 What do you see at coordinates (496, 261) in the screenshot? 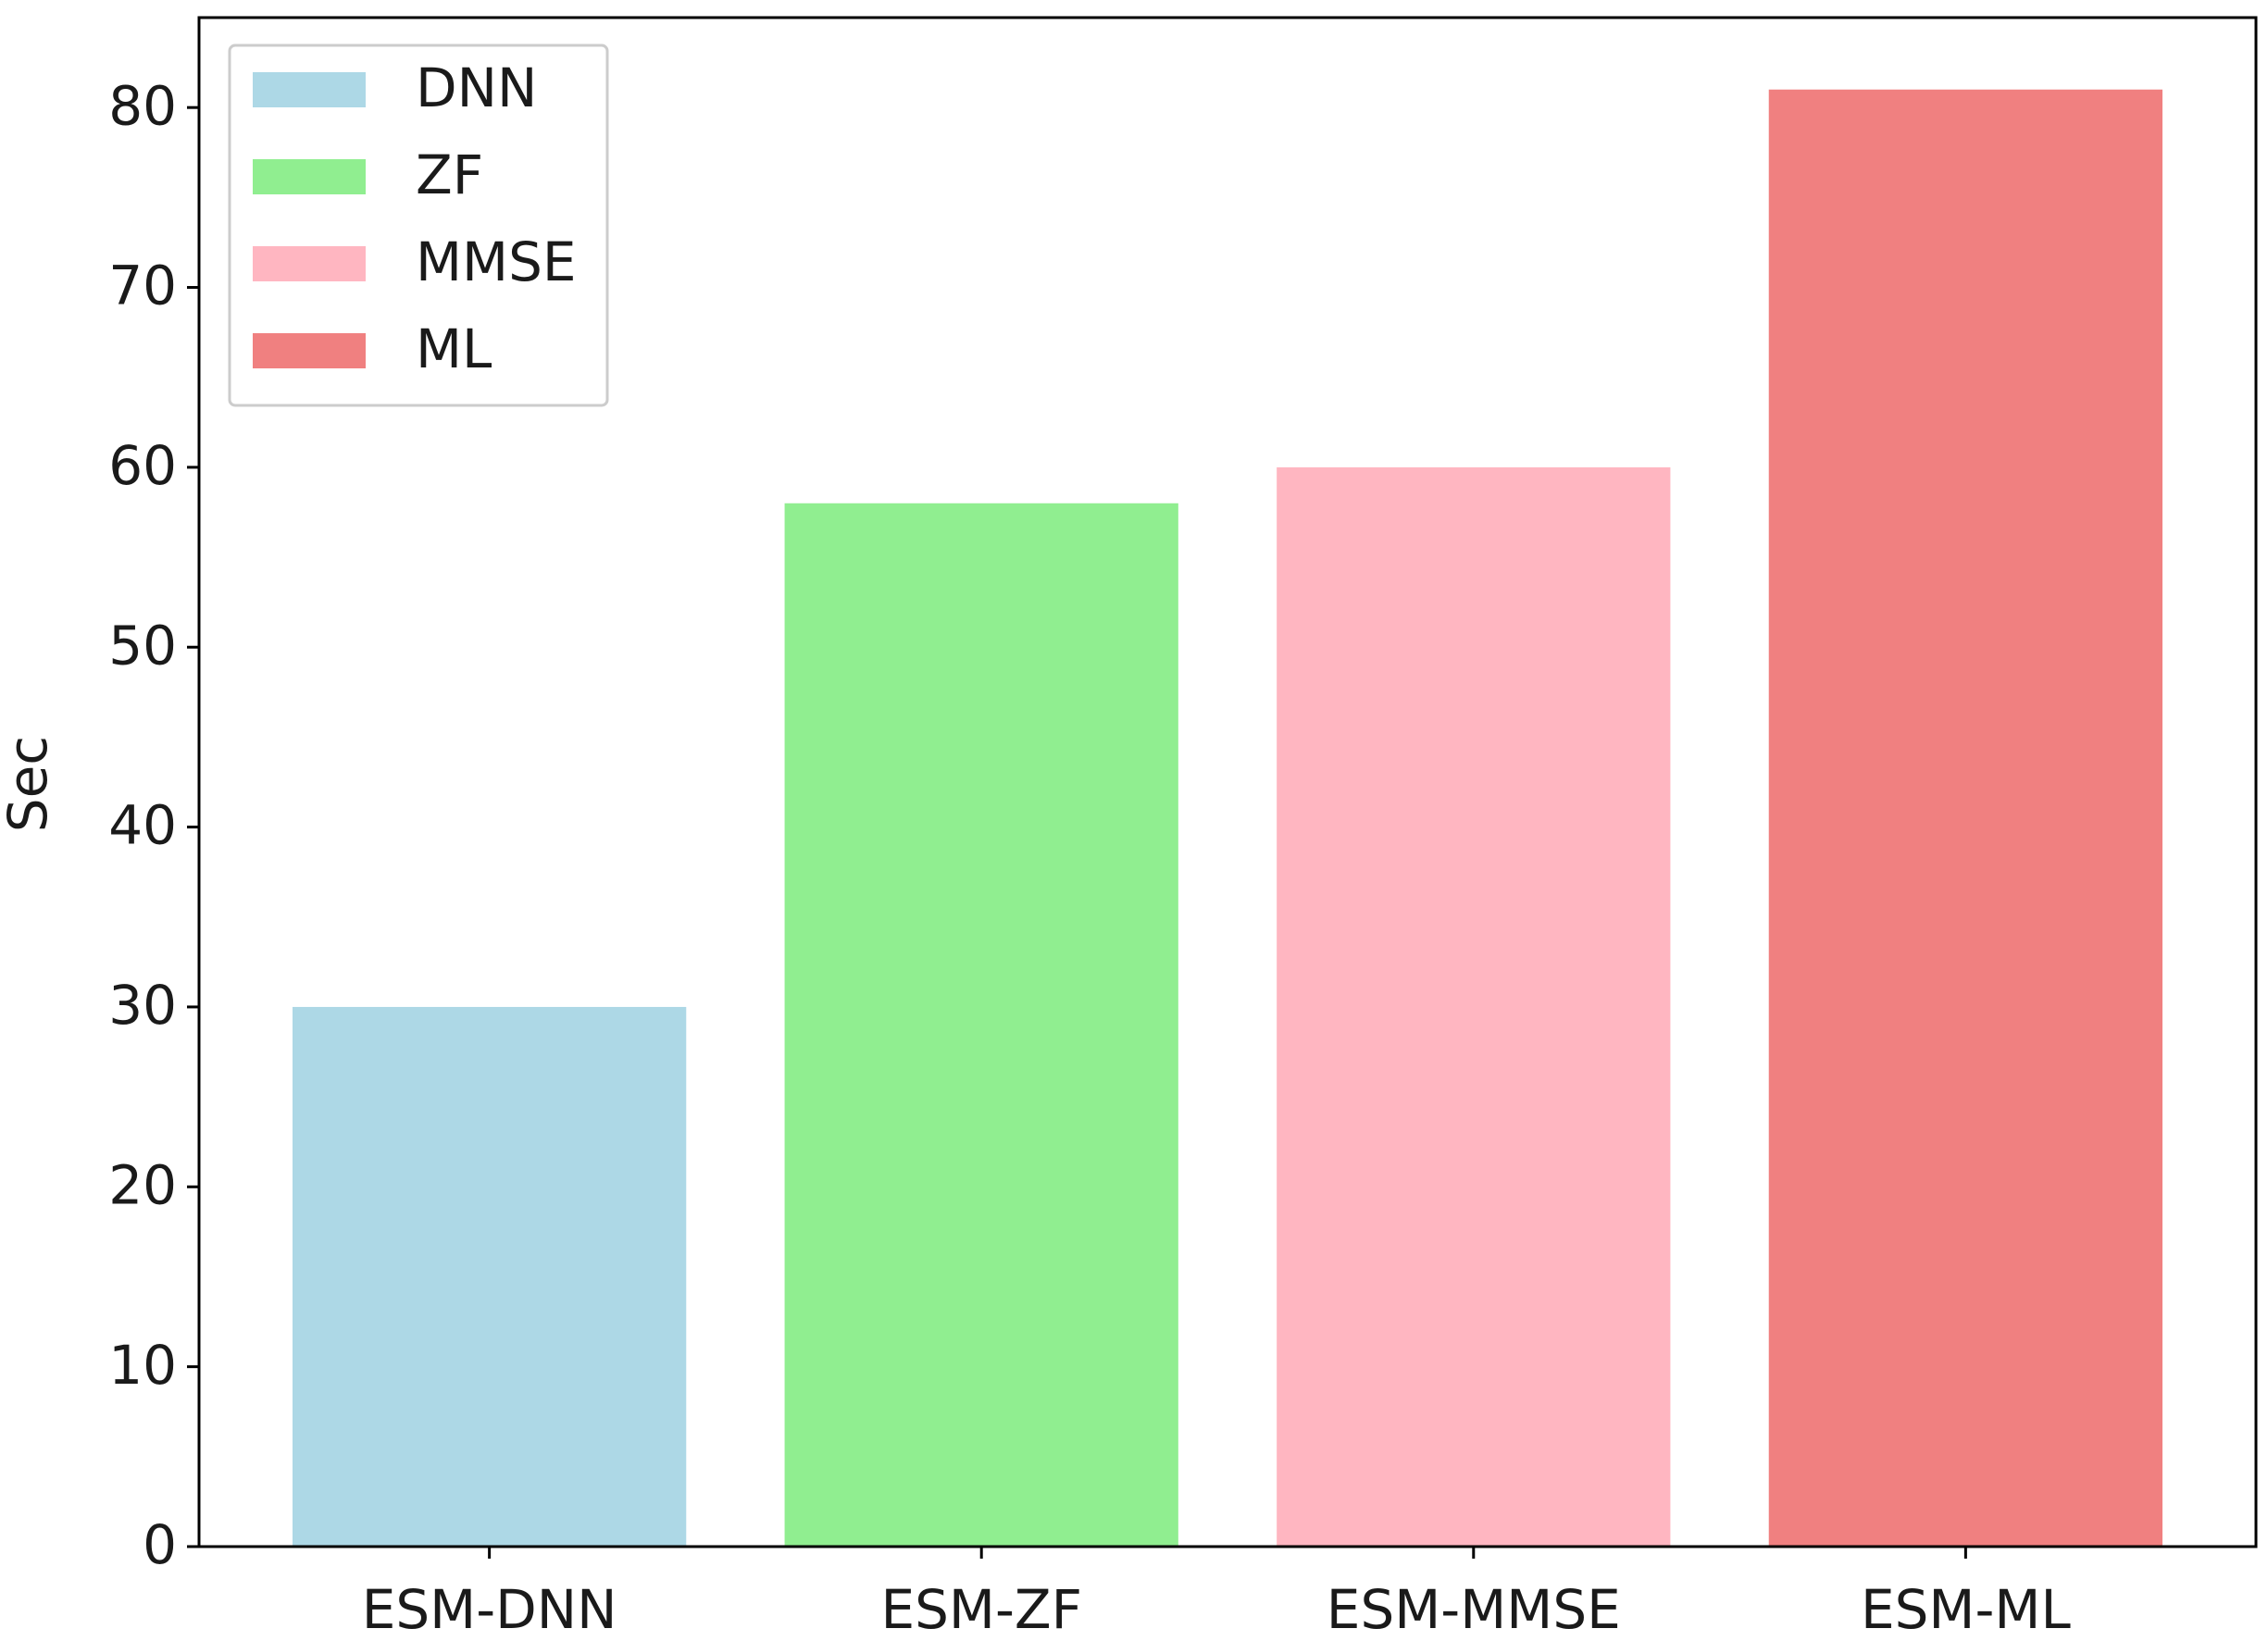
I see `legend-label: MMSE` at bounding box center [496, 261].